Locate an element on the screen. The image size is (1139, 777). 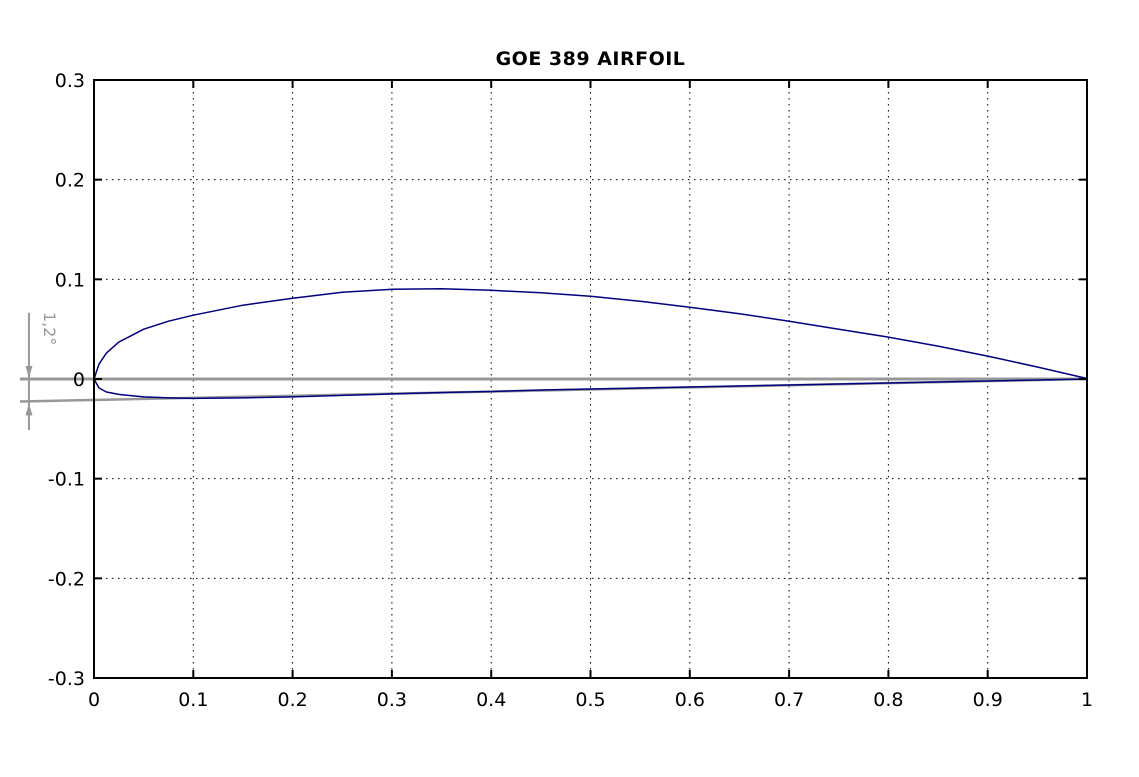
angle-value-label: 1,2° is located at coordinates (49, 328).